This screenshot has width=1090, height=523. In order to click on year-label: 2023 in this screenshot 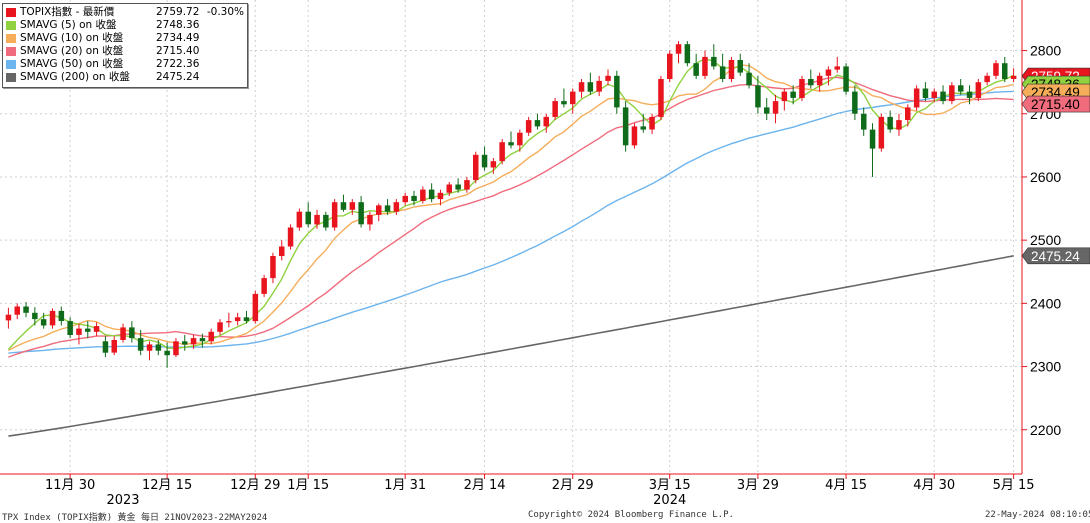, I will do `click(122, 500)`.